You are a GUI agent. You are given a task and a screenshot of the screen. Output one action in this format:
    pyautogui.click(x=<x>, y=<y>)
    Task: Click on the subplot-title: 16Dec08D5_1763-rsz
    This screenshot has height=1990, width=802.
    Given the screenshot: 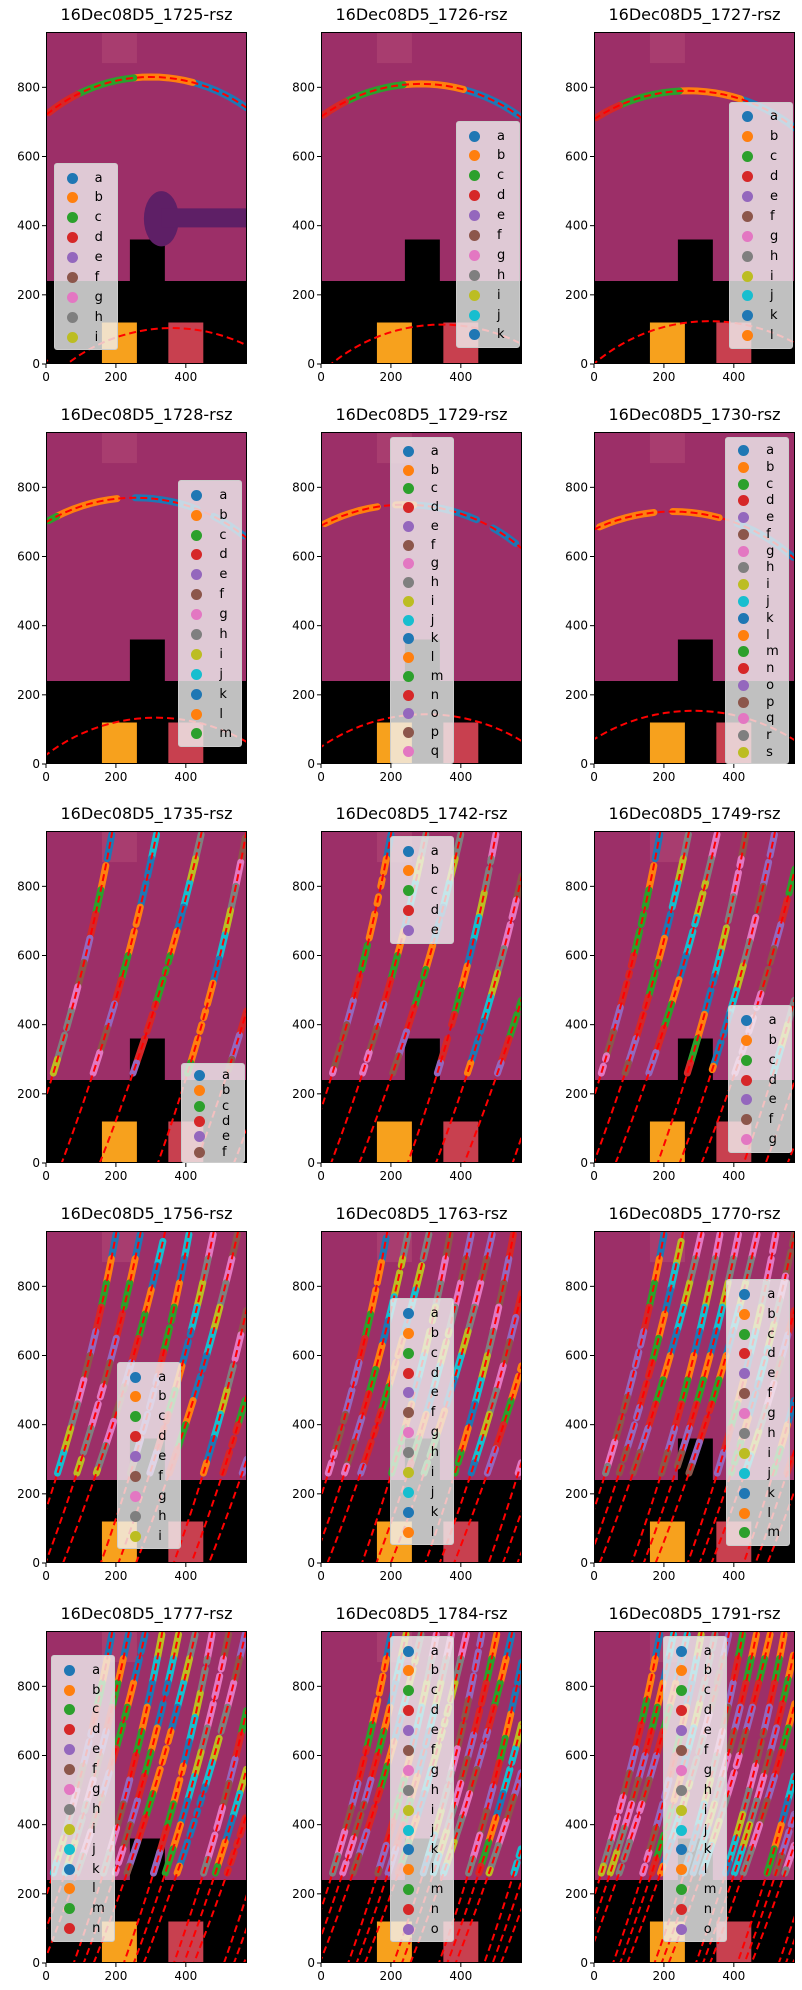 What is the action you would take?
    pyautogui.click(x=421, y=1213)
    